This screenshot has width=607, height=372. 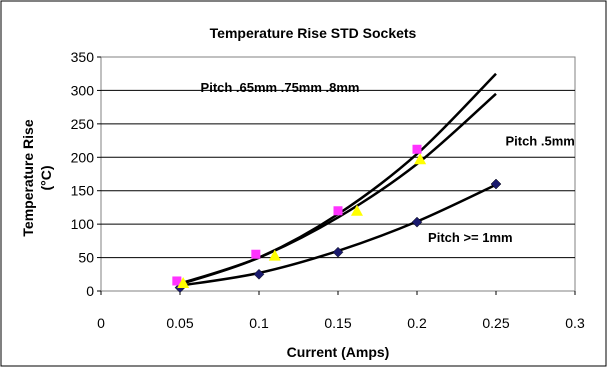 What do you see at coordinates (90, 291) in the screenshot?
I see `y-tick-label: 0` at bounding box center [90, 291].